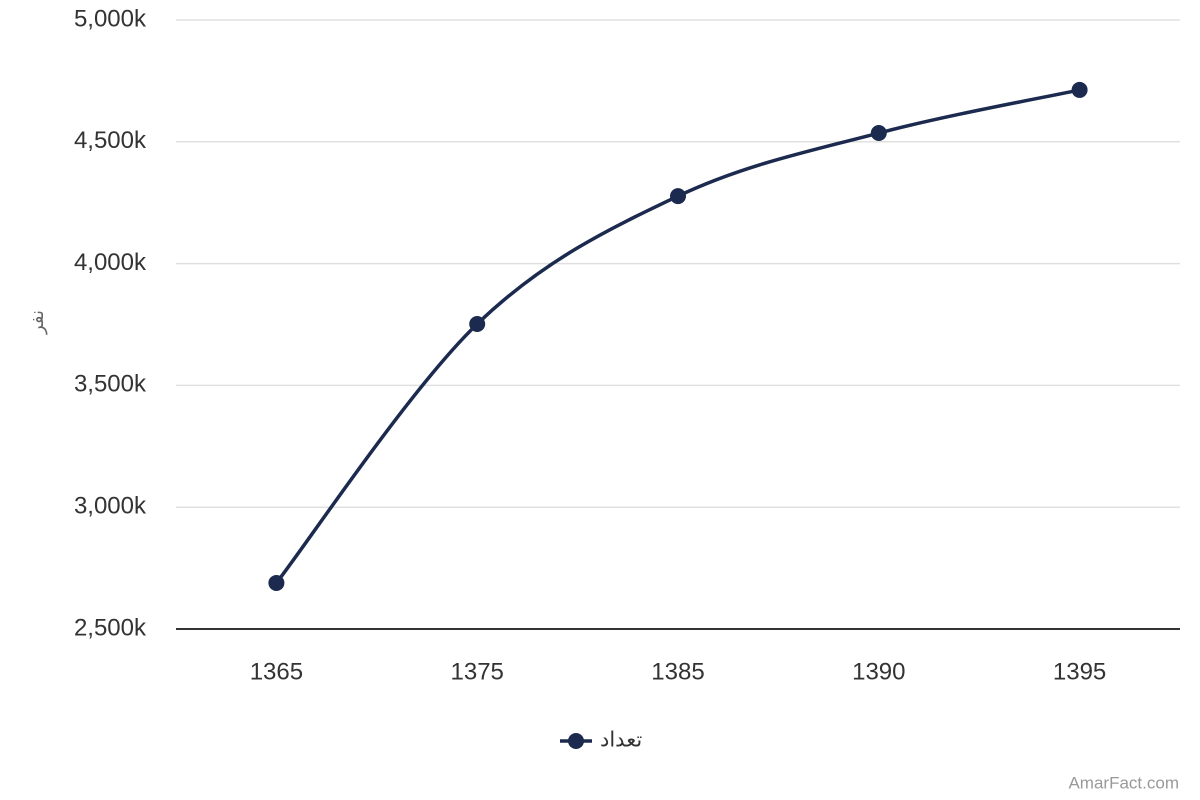  What do you see at coordinates (276, 671) in the screenshot?
I see `x-tick-label: 1365` at bounding box center [276, 671].